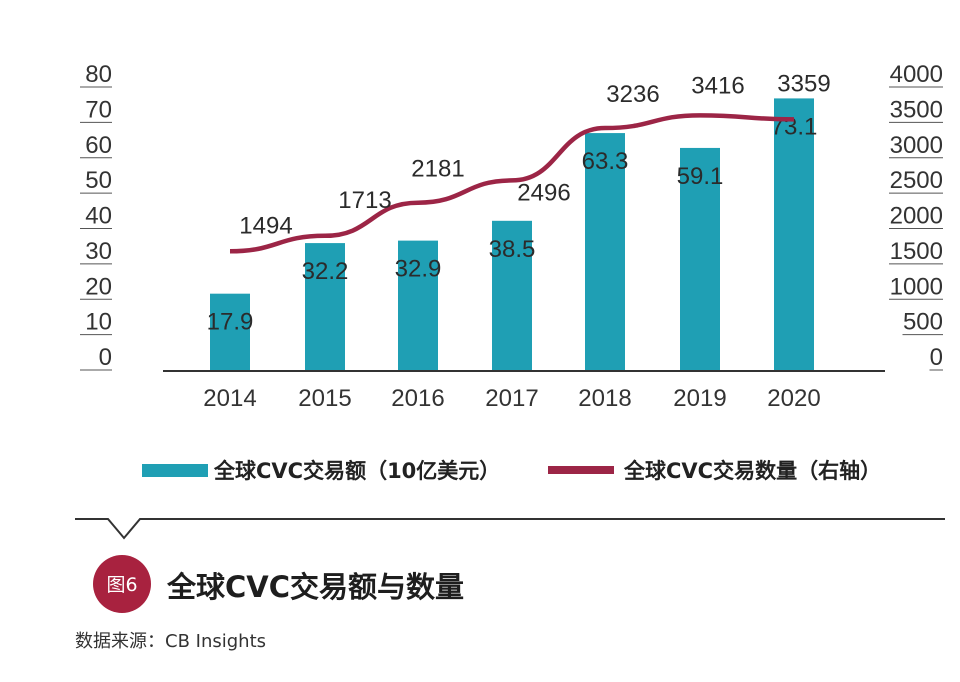 The image size is (960, 682). Describe the element at coordinates (98, 251) in the screenshot. I see `left-y-tick-label: 30` at that location.